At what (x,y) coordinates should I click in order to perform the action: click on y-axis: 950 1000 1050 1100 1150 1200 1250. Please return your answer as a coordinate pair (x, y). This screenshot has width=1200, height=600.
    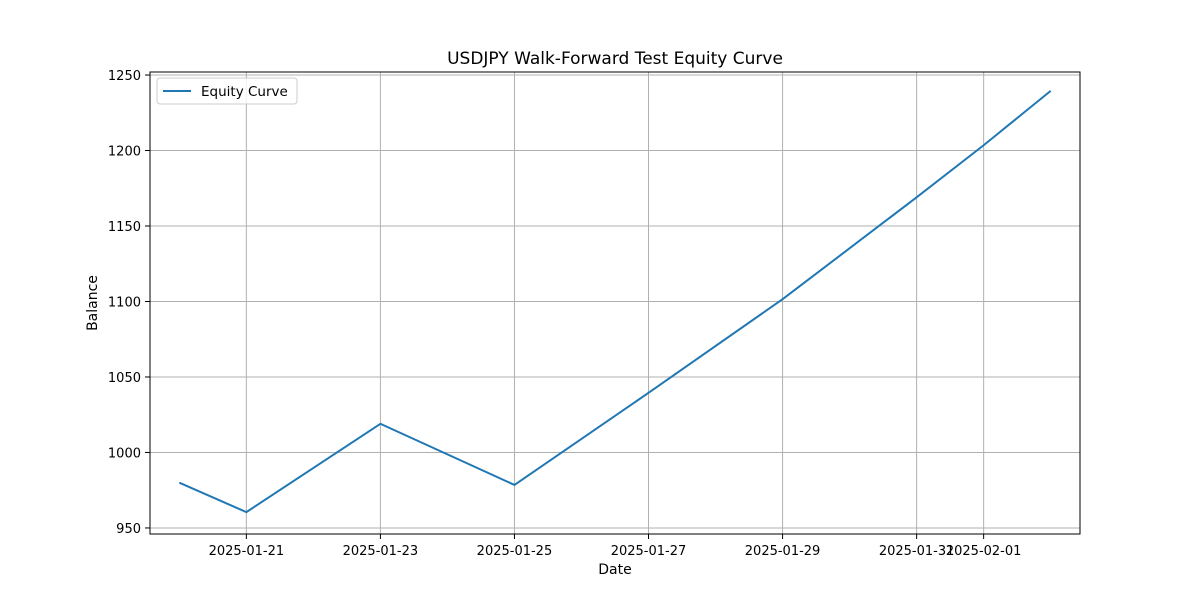
    Looking at the image, I should click on (129, 303).